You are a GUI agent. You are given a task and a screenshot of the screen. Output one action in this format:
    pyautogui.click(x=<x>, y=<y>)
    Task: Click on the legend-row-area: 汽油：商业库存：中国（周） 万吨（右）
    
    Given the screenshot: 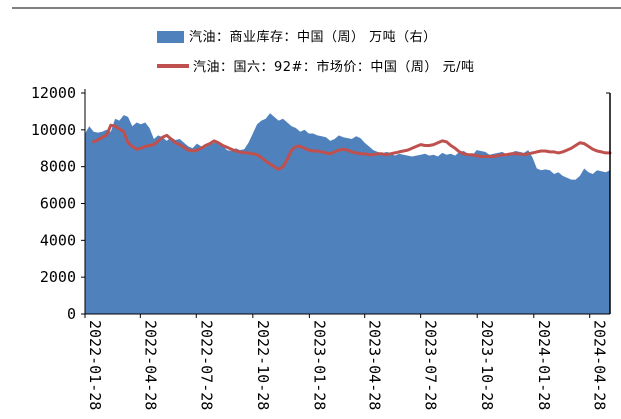 What is the action you would take?
    pyautogui.click(x=310, y=34)
    